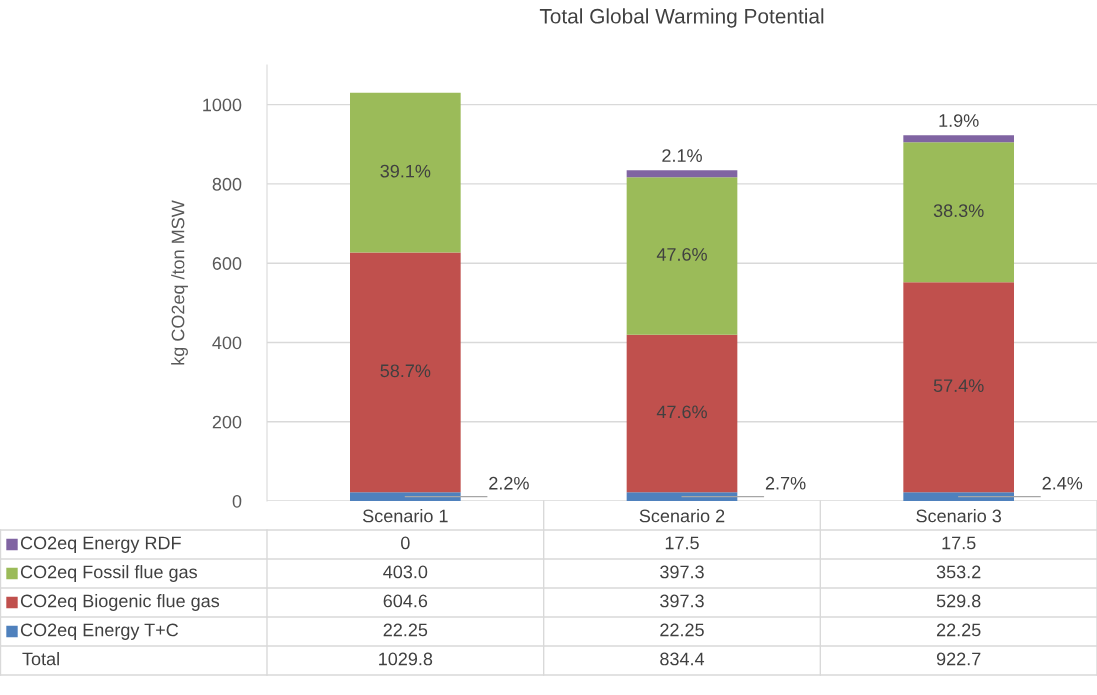 This screenshot has width=1097, height=695. I want to click on legend-label: CO2eq Fossil flue gas, so click(108, 573).